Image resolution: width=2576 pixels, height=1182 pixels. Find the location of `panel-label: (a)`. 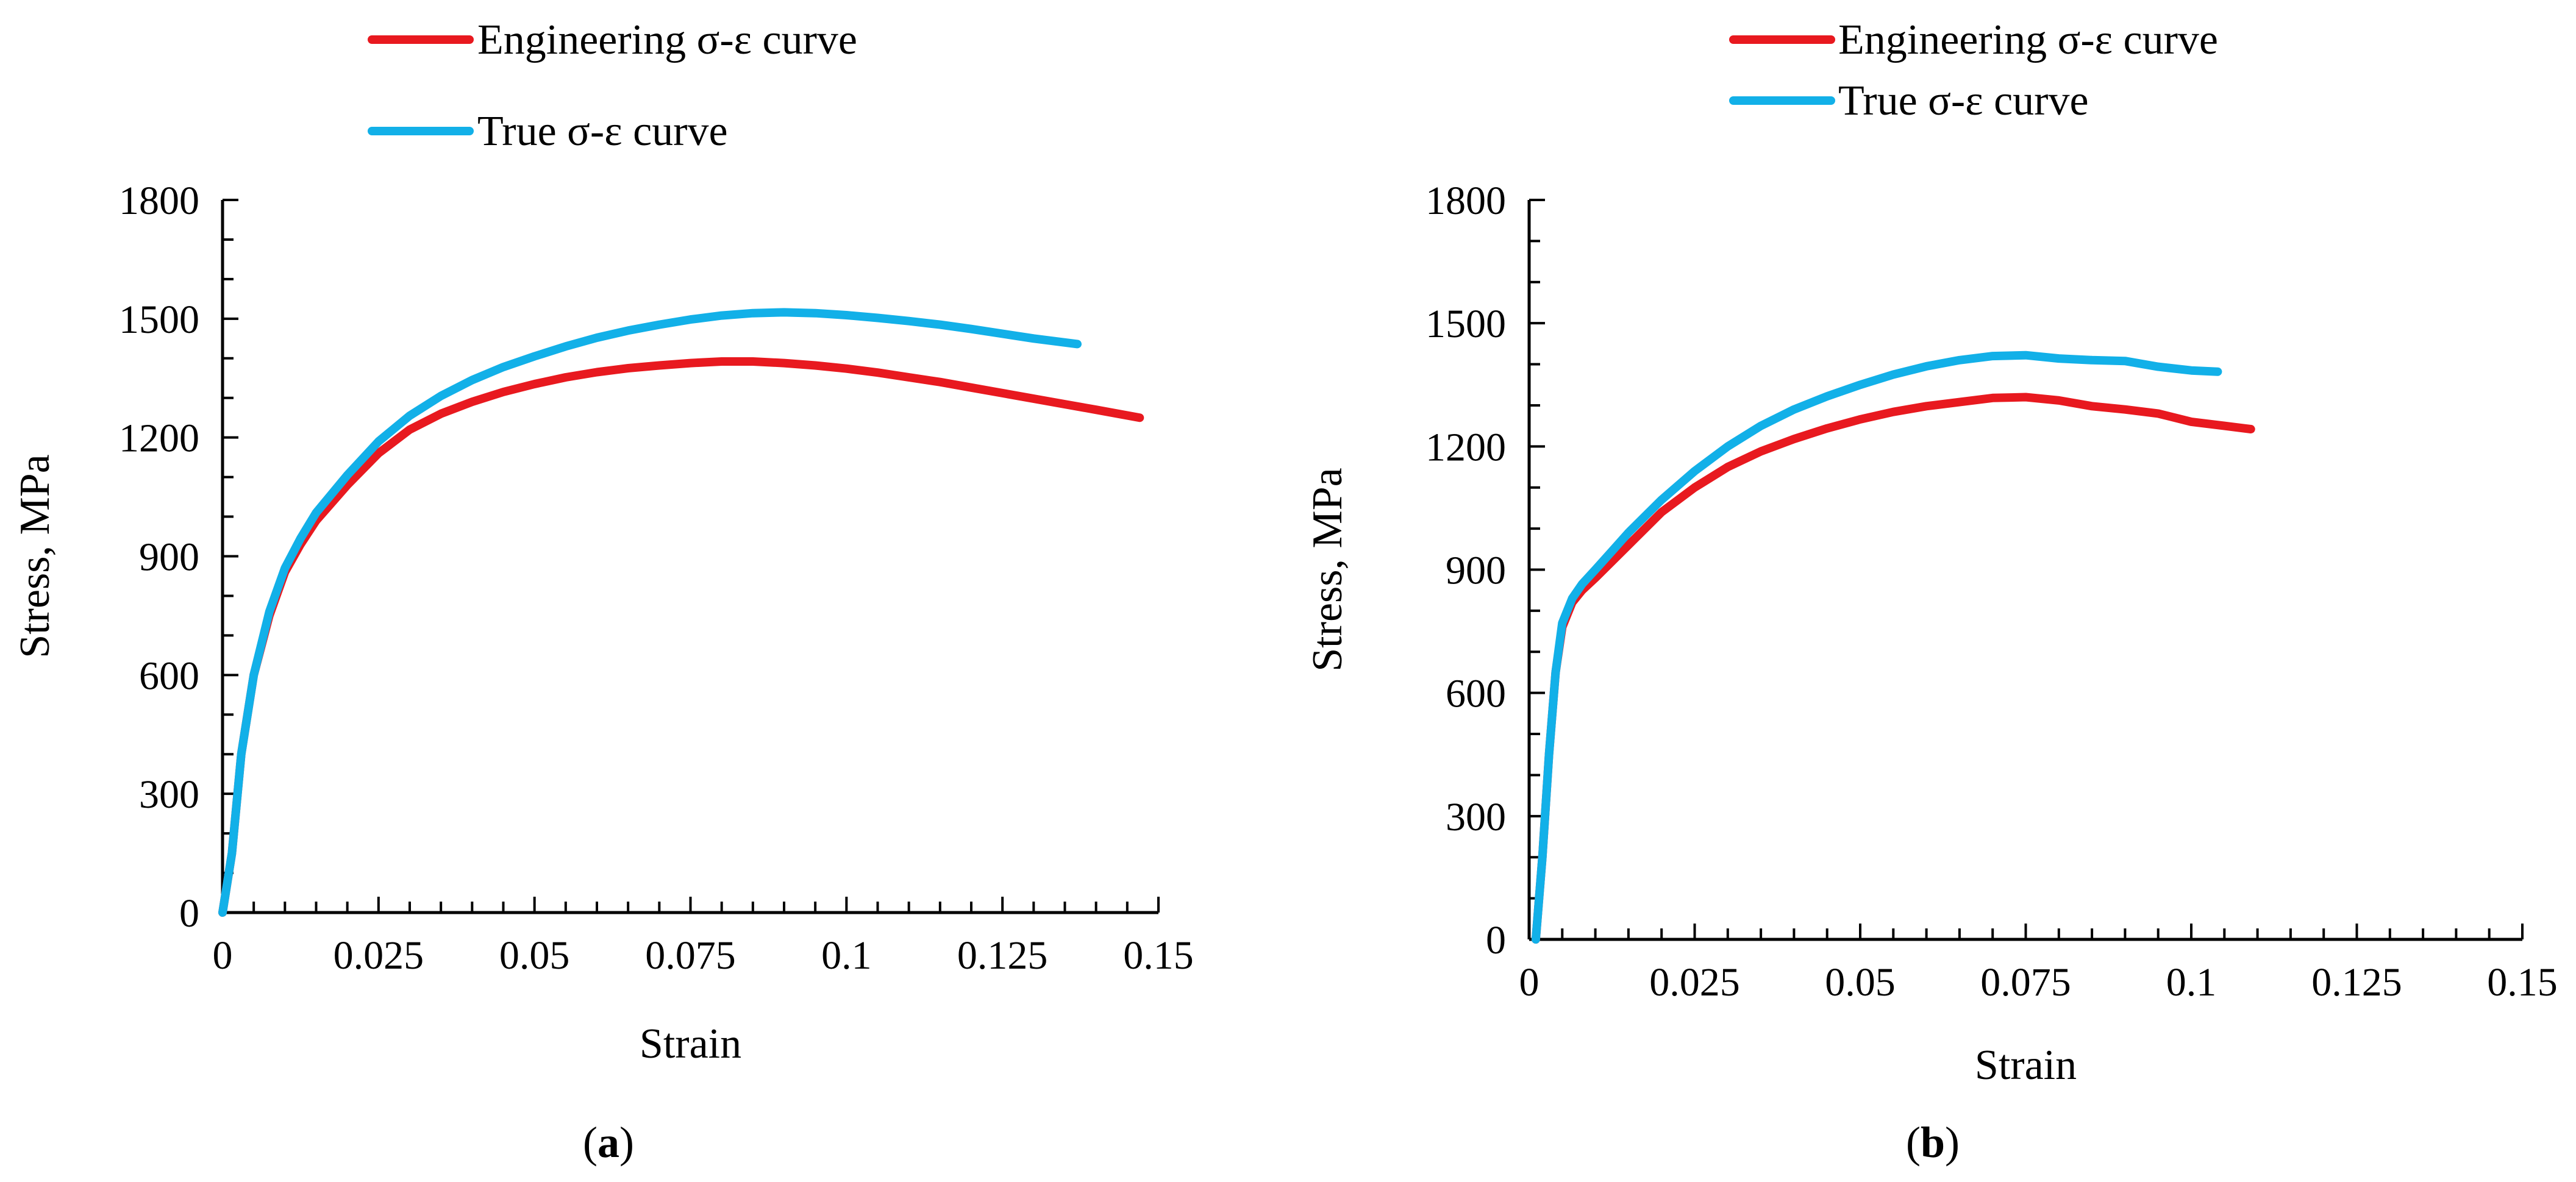

panel-label: (a) is located at coordinates (608, 1142).